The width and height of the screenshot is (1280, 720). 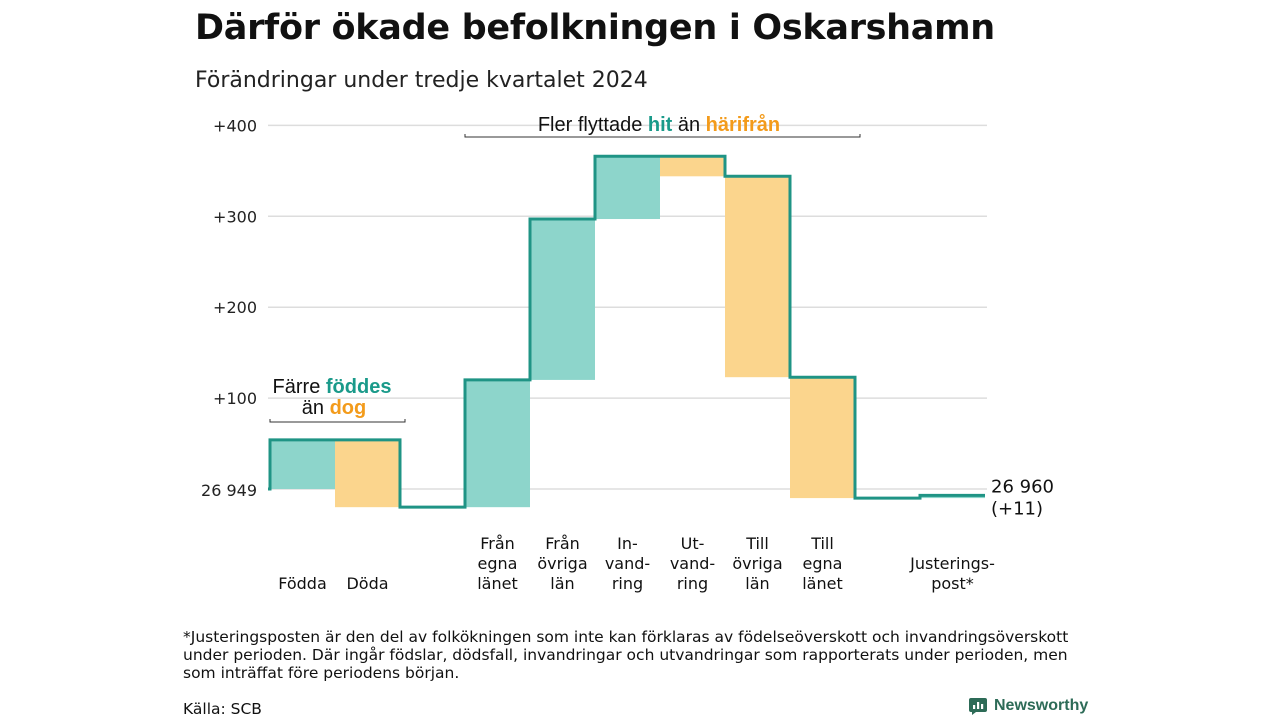 What do you see at coordinates (313, 408) in the screenshot?
I see `annotation-natural-line2-part: än` at bounding box center [313, 408].